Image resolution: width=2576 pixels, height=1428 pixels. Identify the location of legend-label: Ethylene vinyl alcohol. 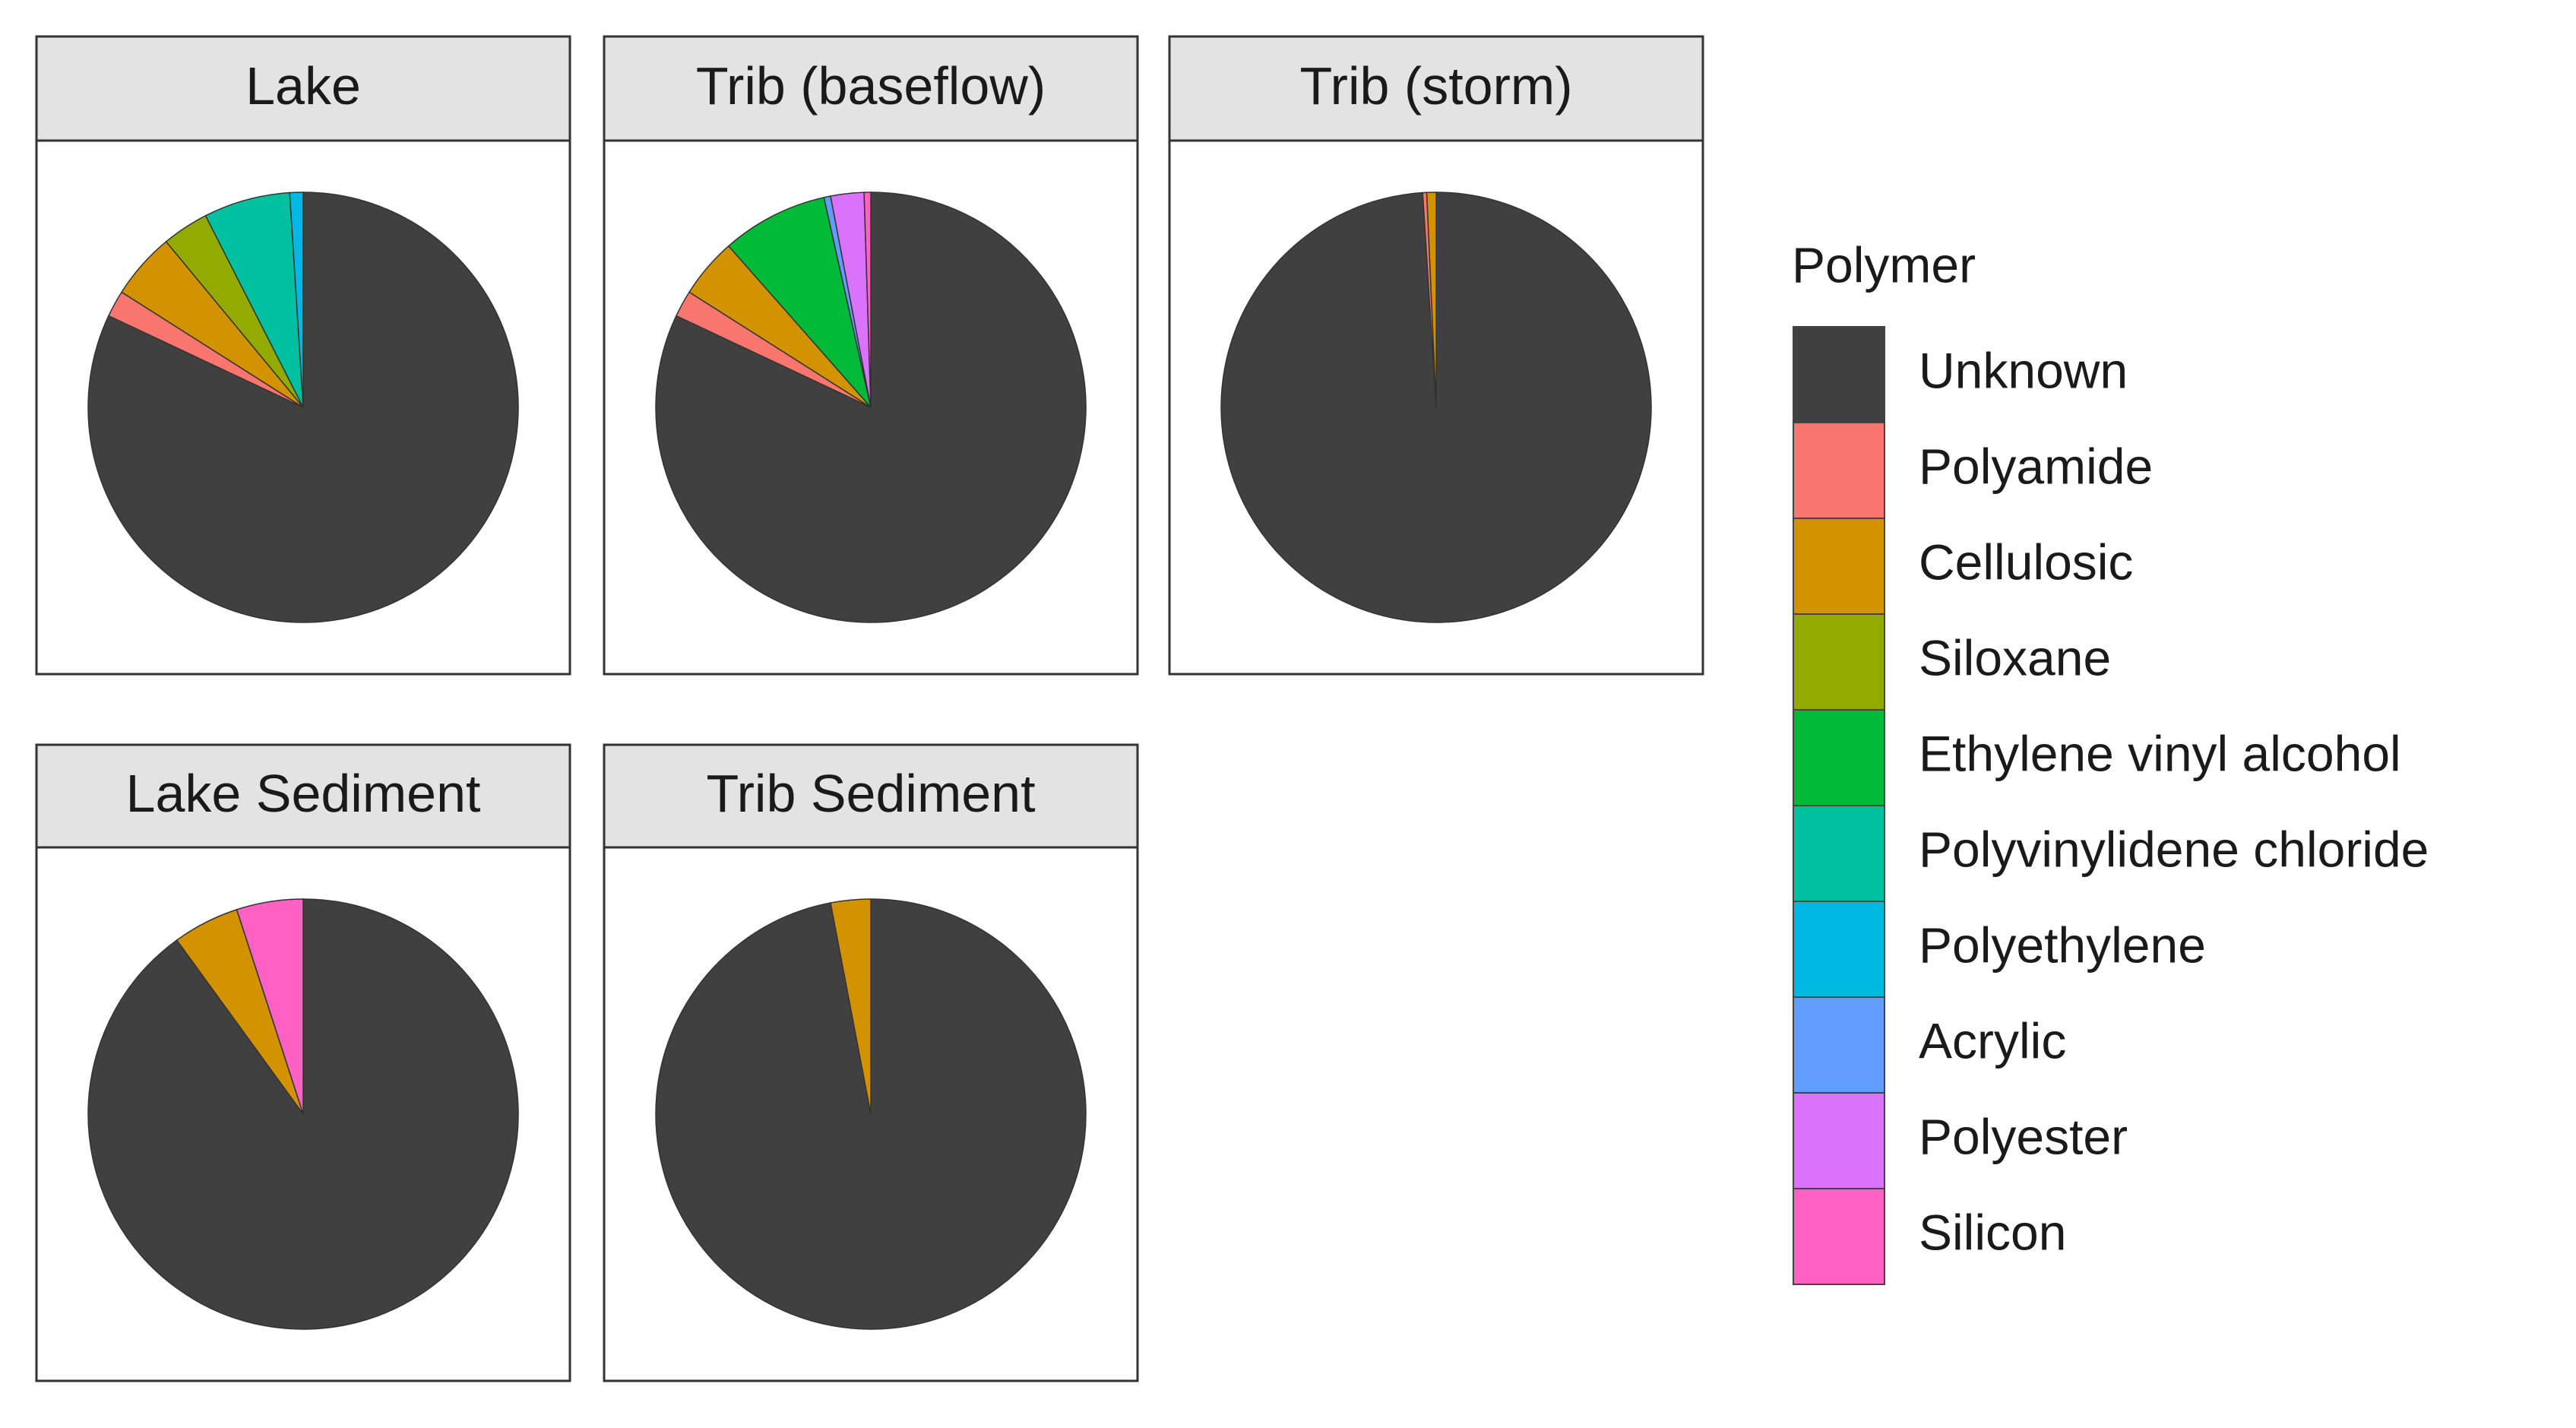
(2160, 753).